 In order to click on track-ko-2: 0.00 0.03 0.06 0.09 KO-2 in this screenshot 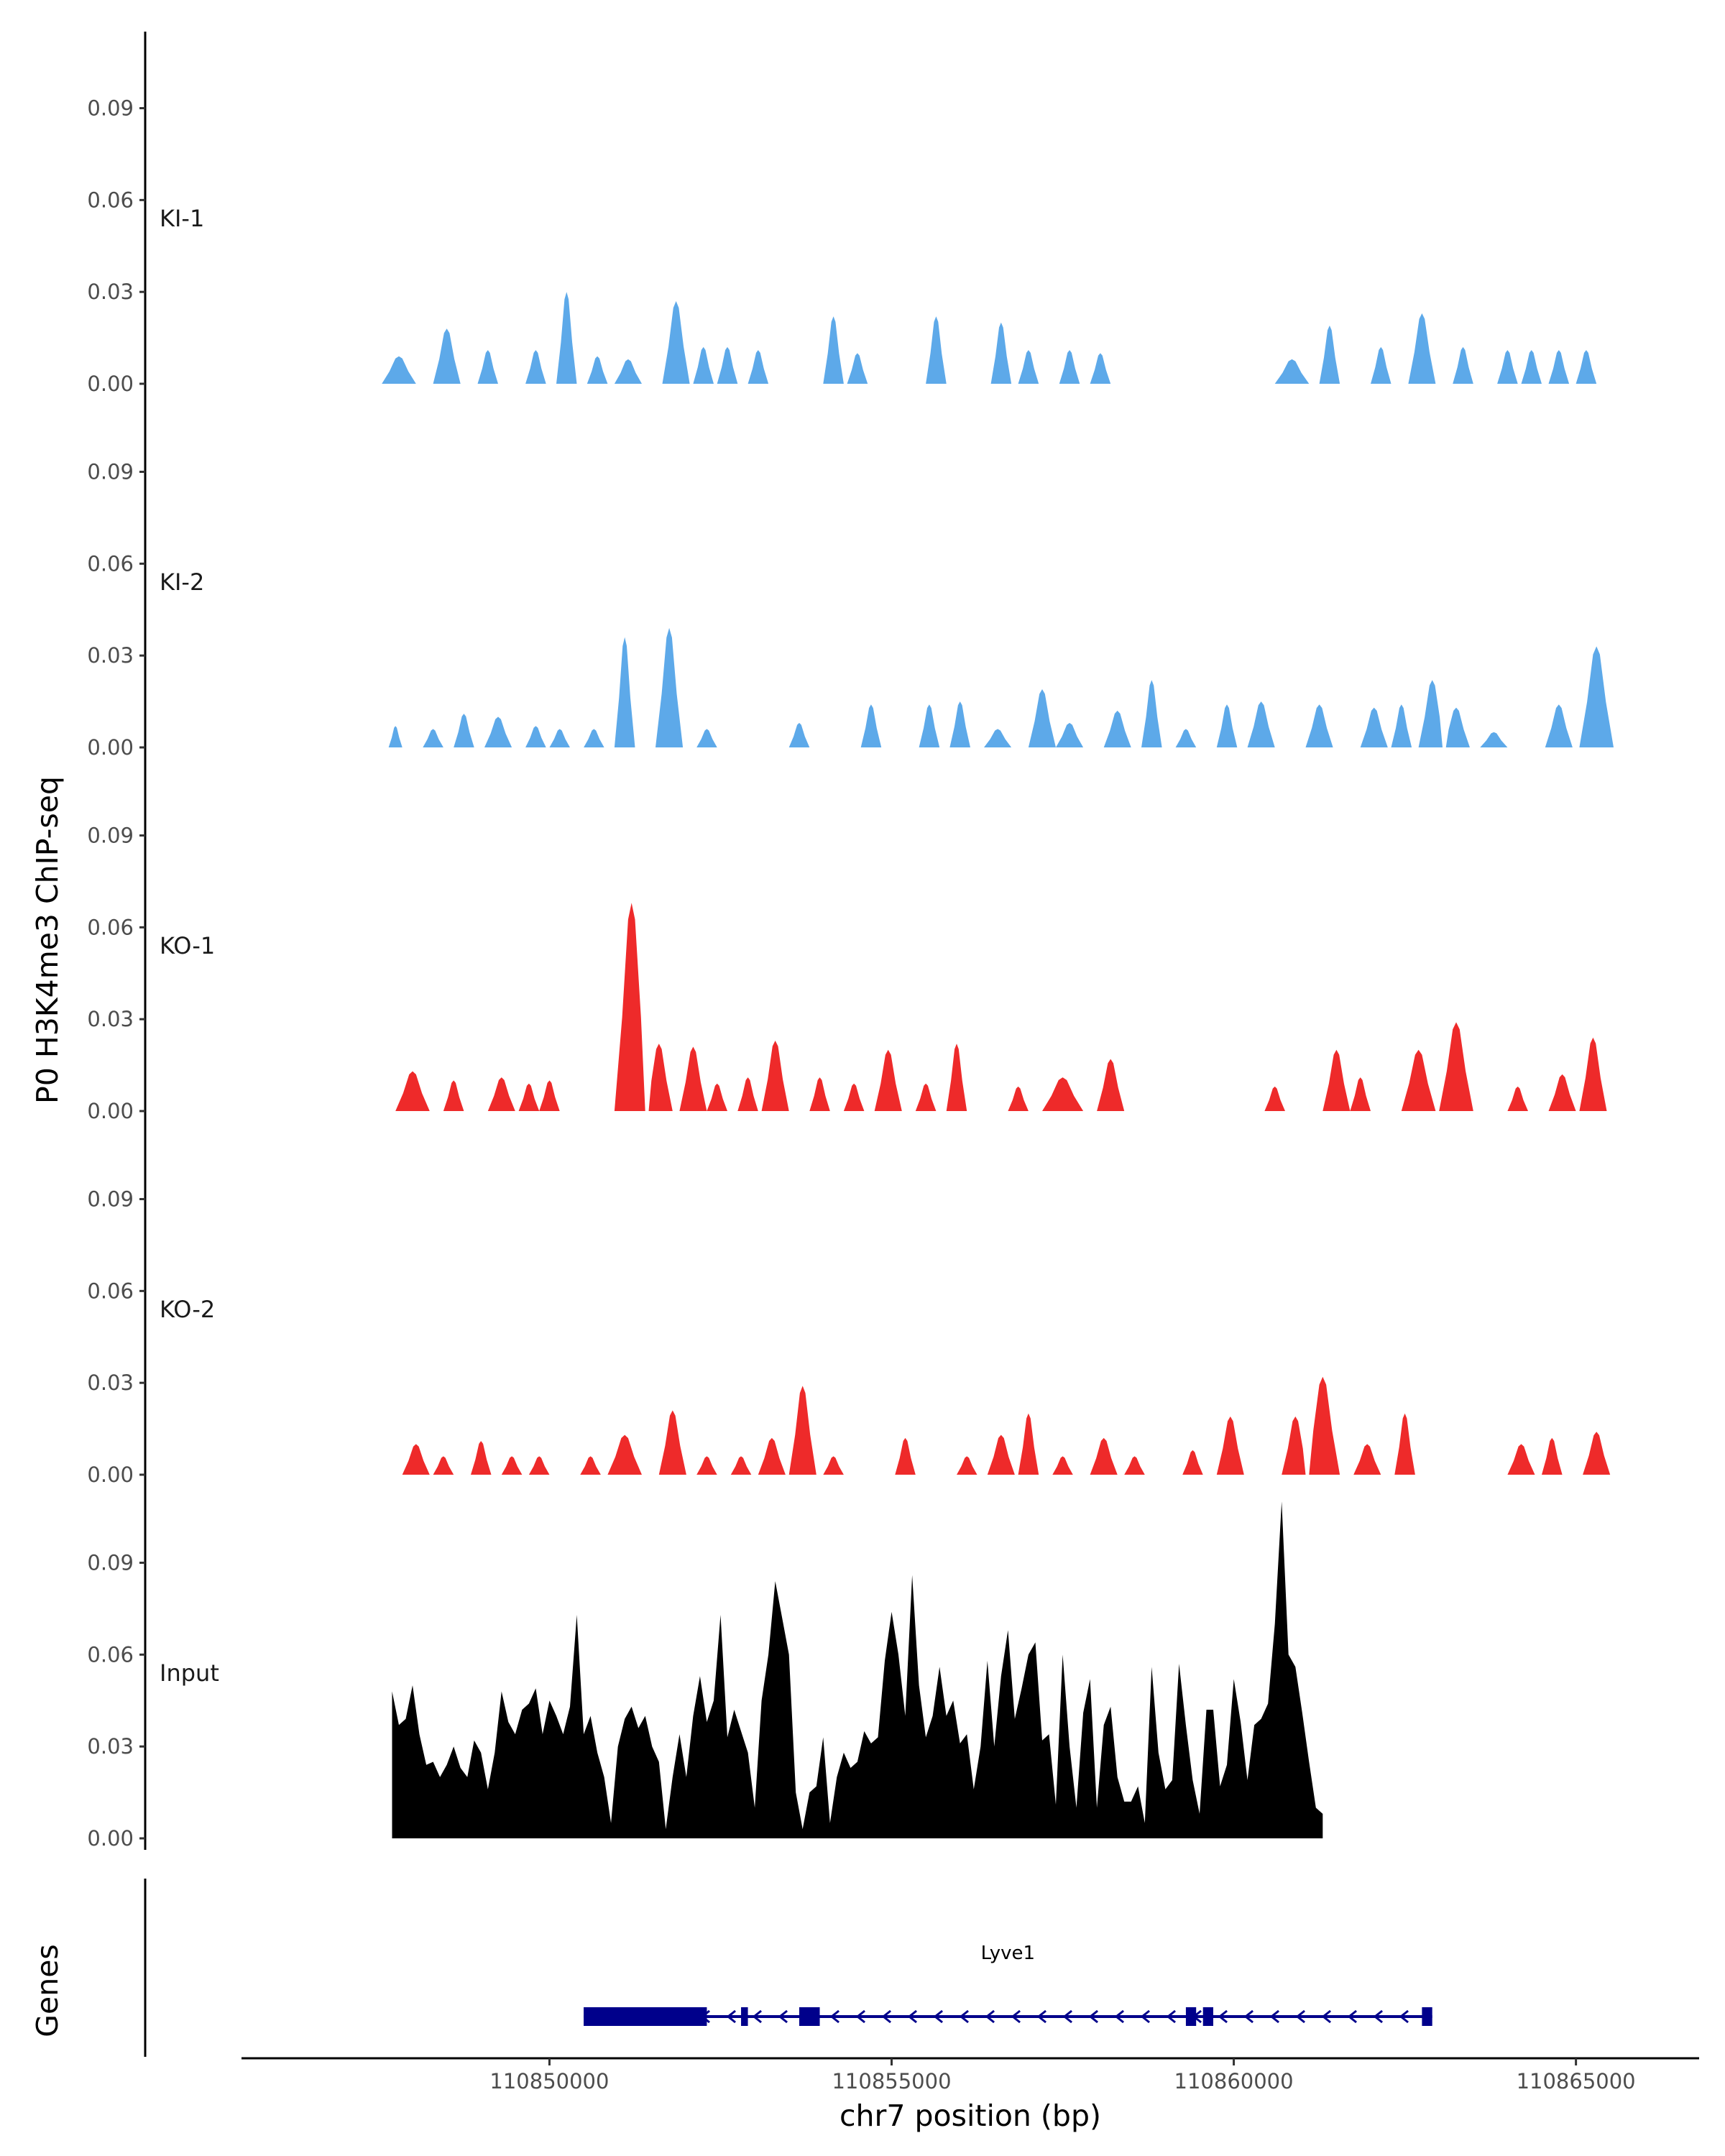, I will do `click(849, 1305)`.